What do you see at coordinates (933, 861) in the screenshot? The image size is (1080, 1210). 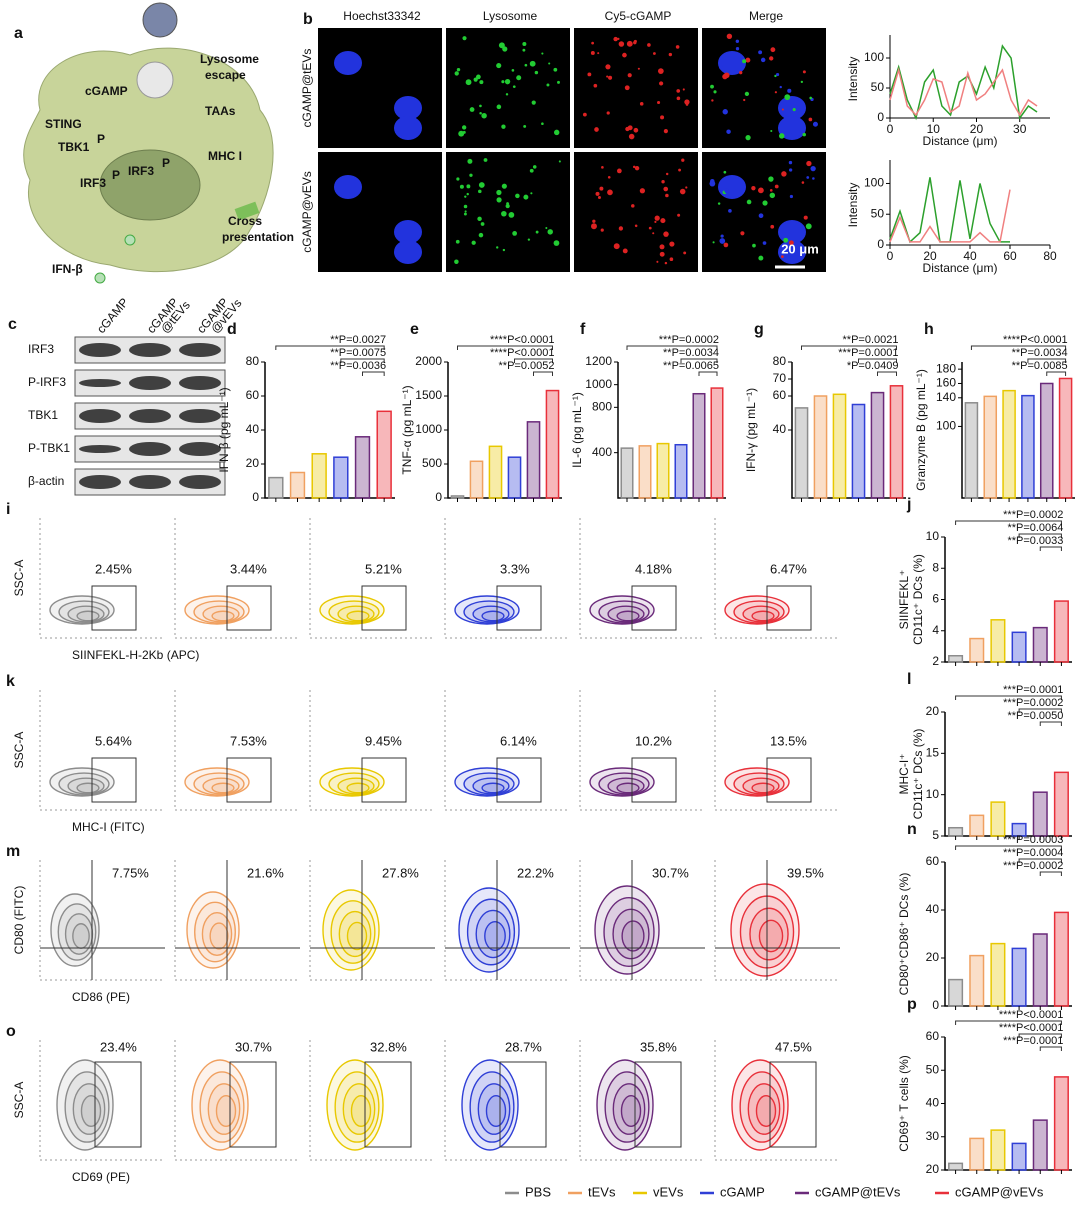 I see `y-tick-label: 60` at bounding box center [933, 861].